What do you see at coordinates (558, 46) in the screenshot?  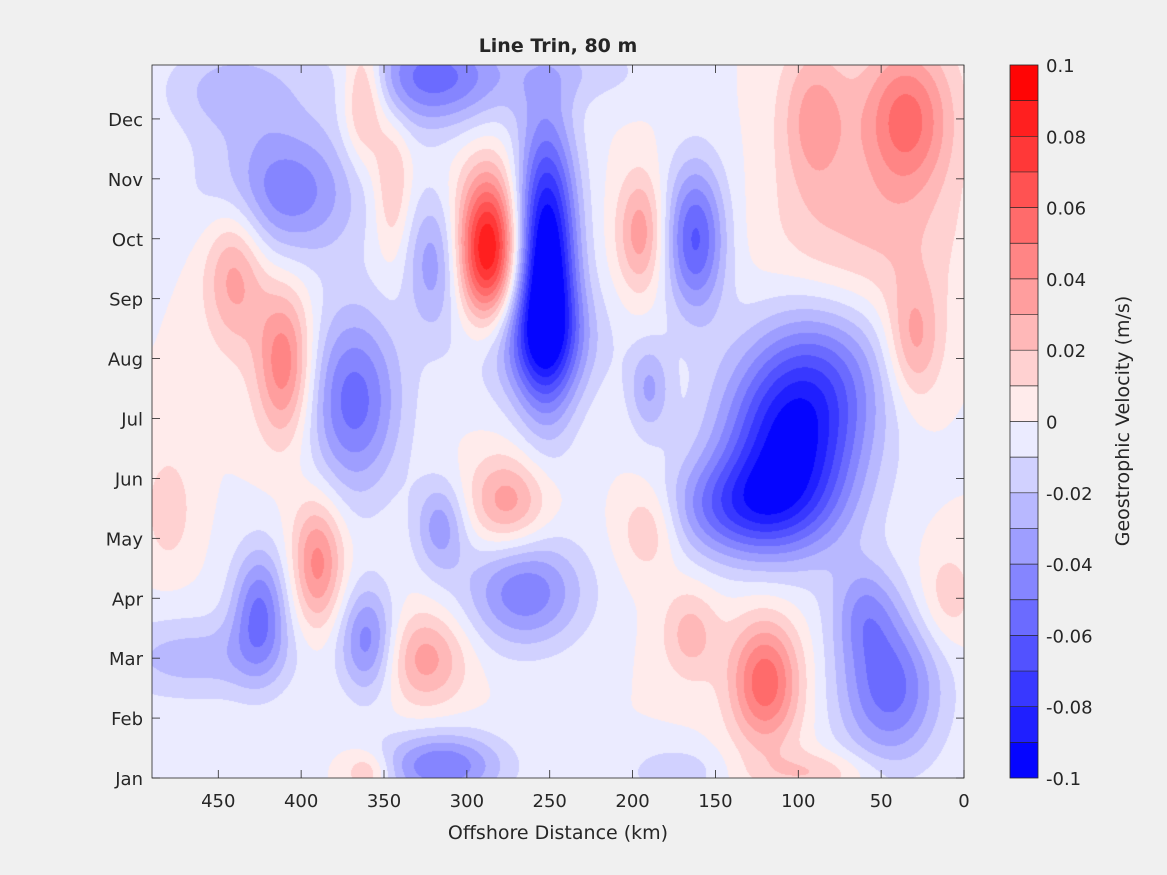 I see `chart-title: Line Trin, 80 m` at bounding box center [558, 46].